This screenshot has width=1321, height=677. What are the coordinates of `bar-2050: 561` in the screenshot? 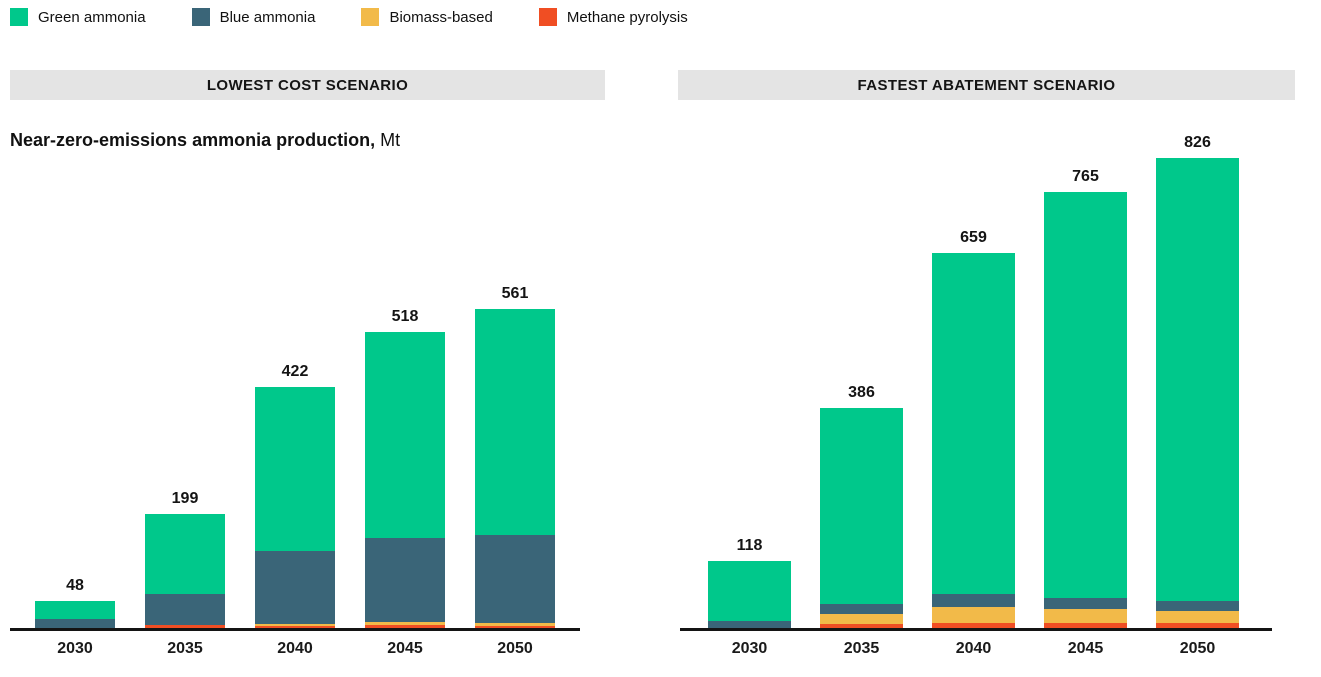 It's located at (515, 392).